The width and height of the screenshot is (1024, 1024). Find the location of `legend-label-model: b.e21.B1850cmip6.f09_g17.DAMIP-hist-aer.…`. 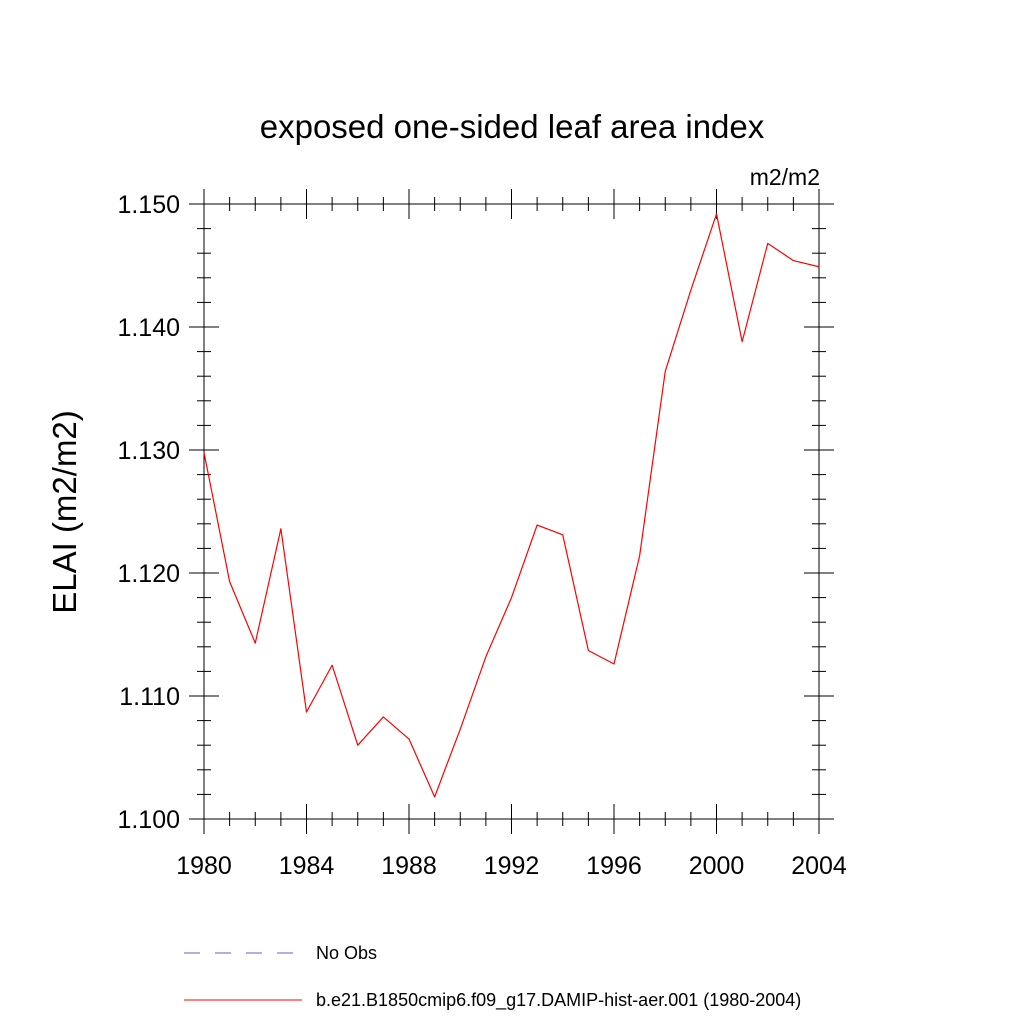

legend-label-model: b.e21.B1850cmip6.f09_g17.DAMIP-hist-aer.… is located at coordinates (558, 1000).